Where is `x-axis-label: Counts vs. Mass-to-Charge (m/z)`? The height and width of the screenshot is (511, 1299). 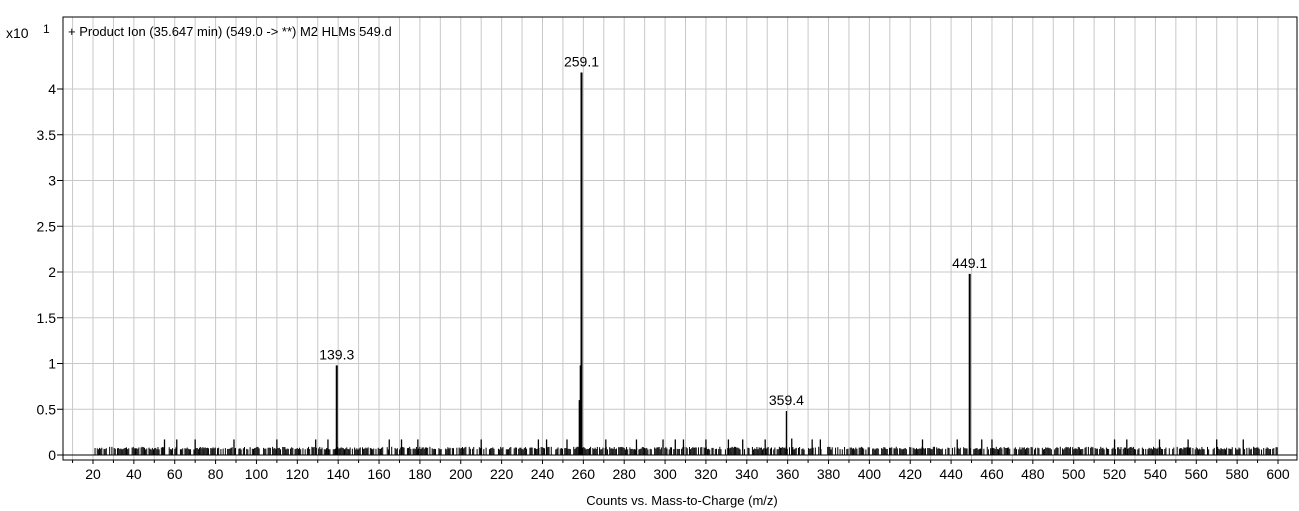
x-axis-label: Counts vs. Mass-to-Charge (m/z) is located at coordinates (681, 500).